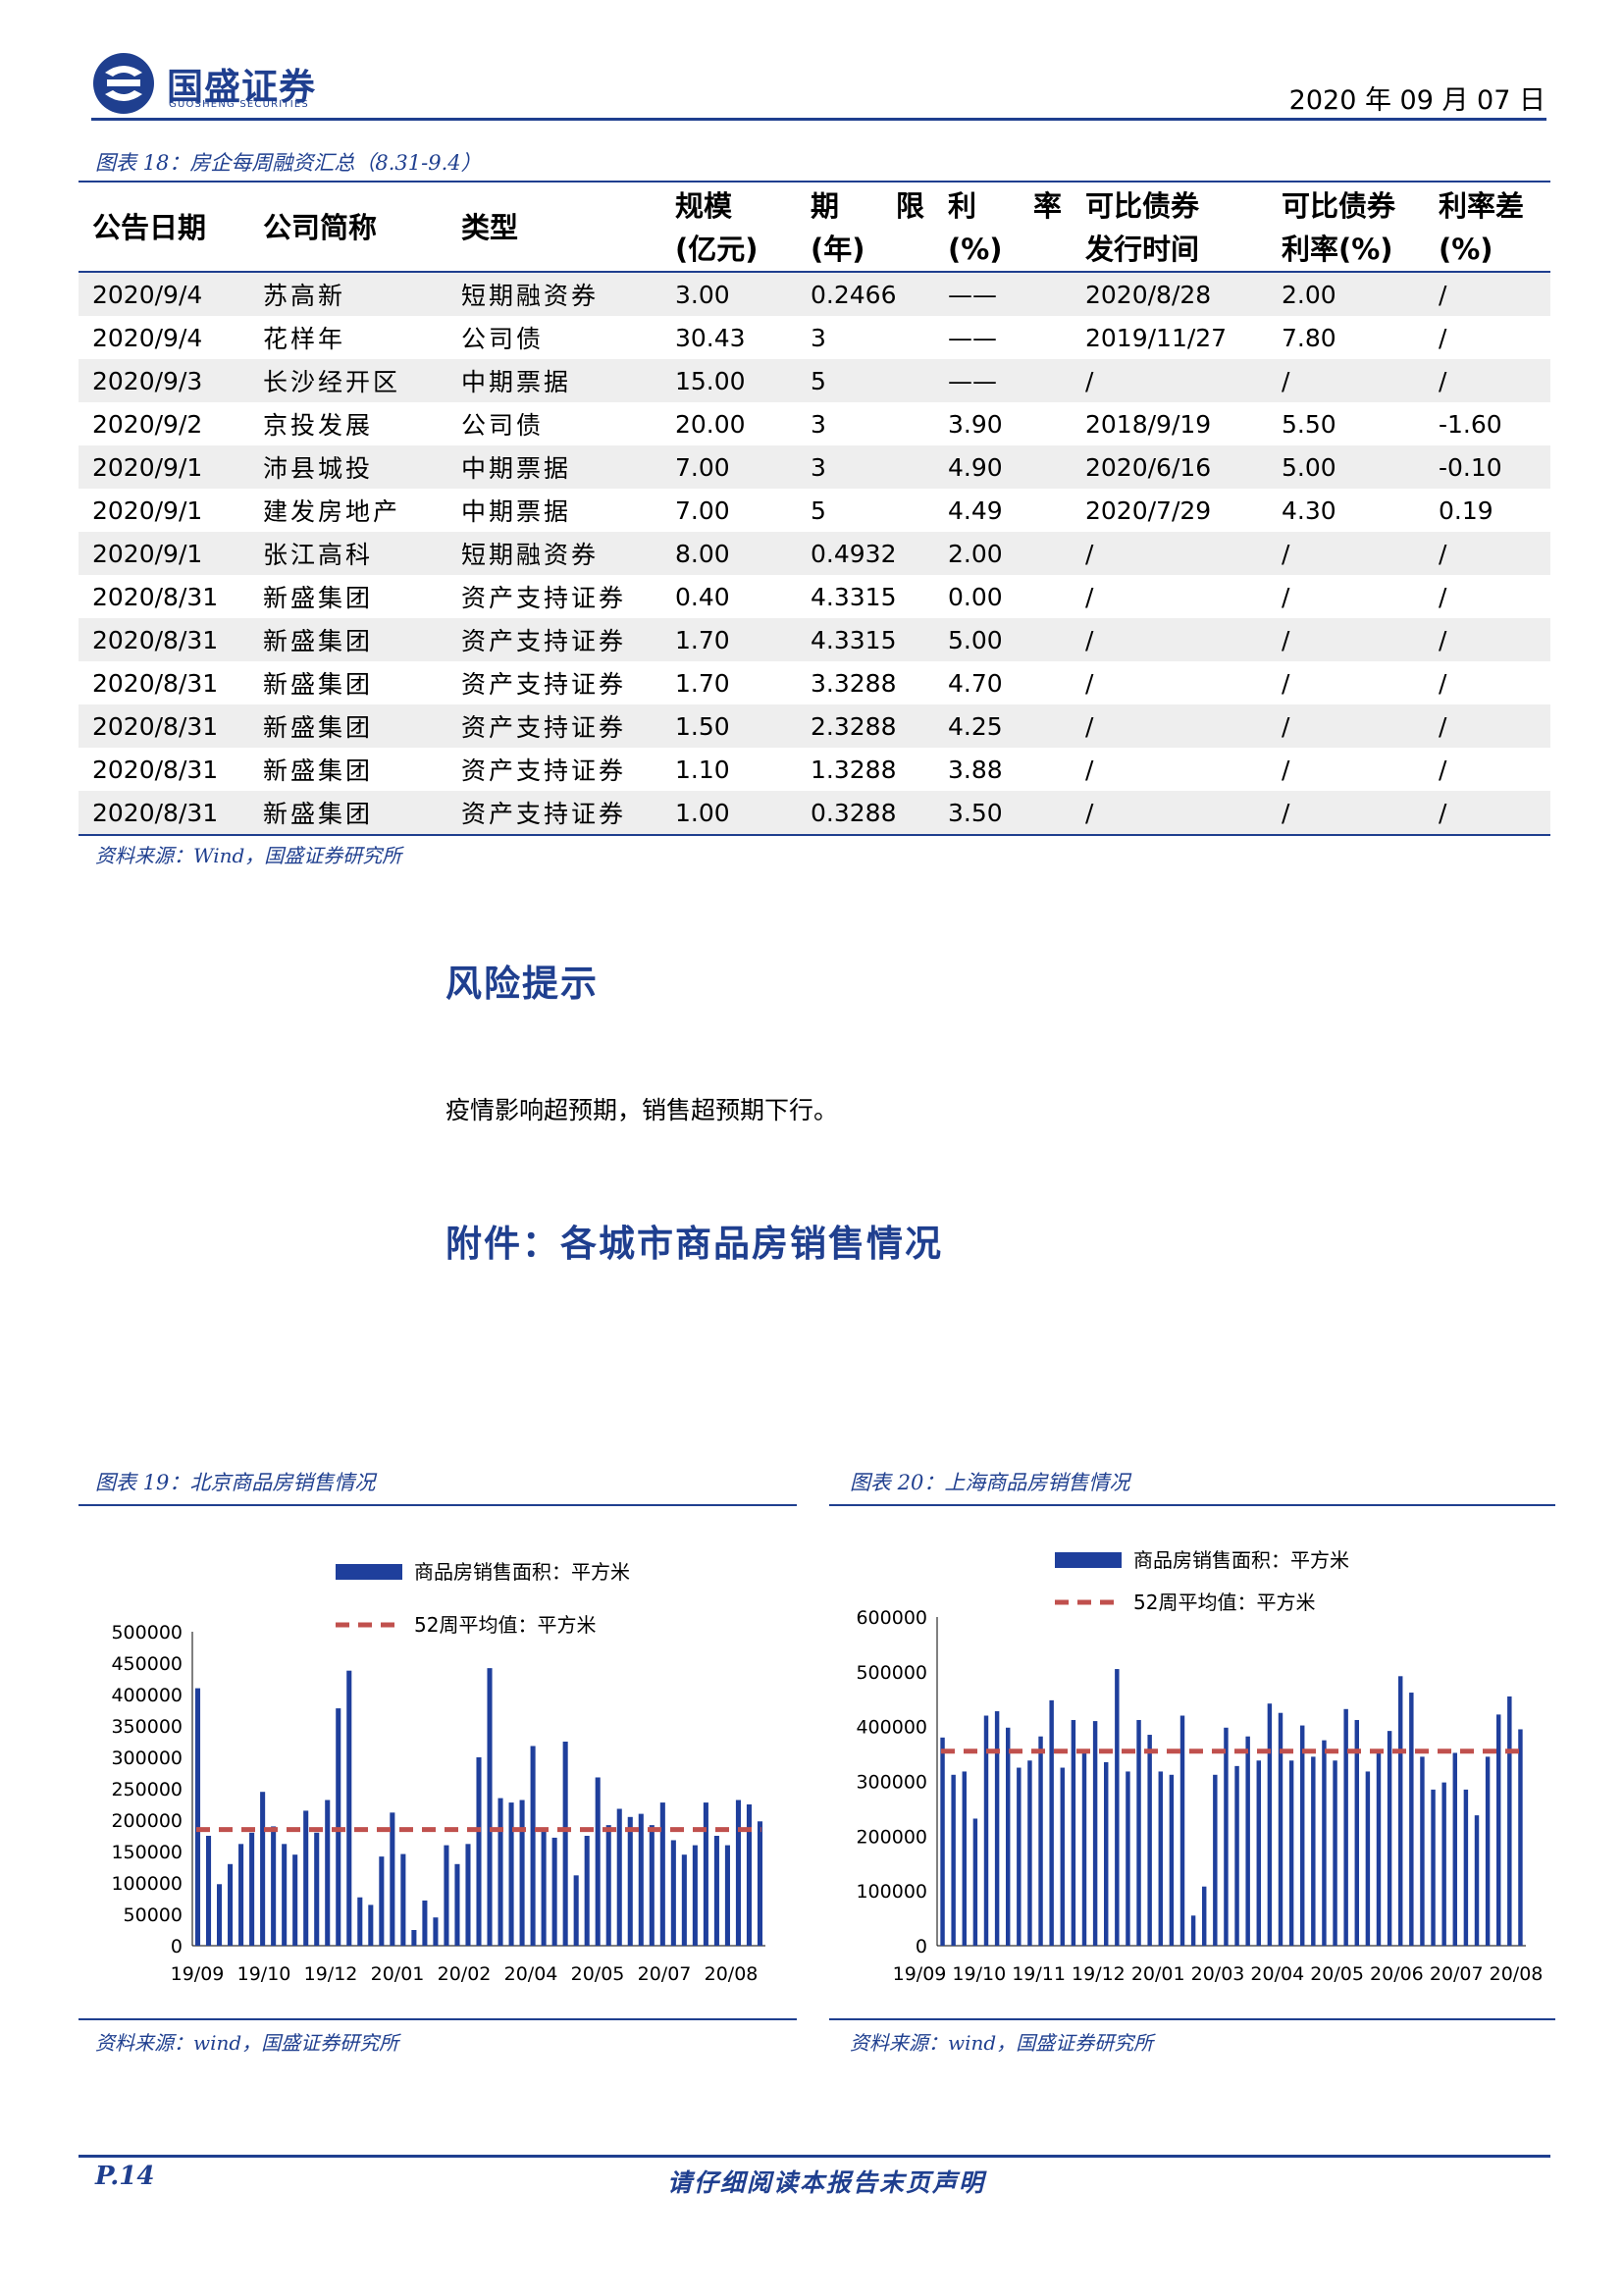 Image resolution: width=1624 pixels, height=2296 pixels. Describe the element at coordinates (348, 294) in the screenshot. I see `table-cell: 苏高新` at that location.